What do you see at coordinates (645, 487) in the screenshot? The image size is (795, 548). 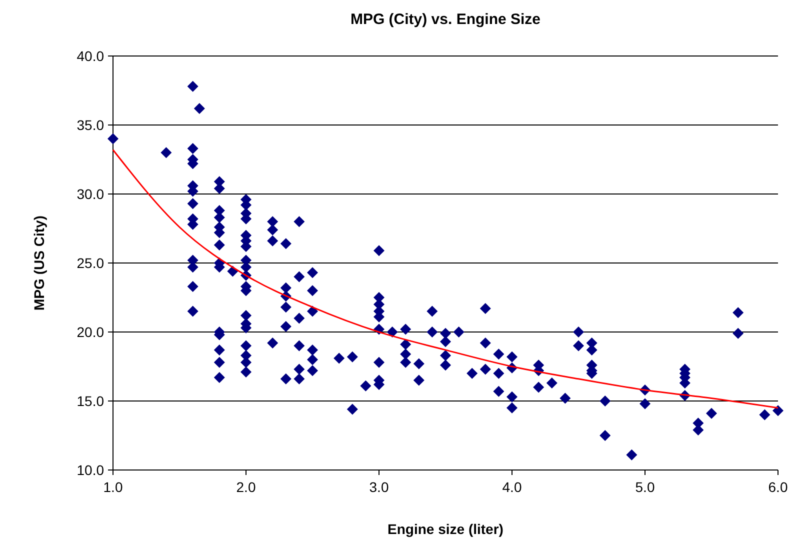 I see `x-tick-label: 5.0` at bounding box center [645, 487].